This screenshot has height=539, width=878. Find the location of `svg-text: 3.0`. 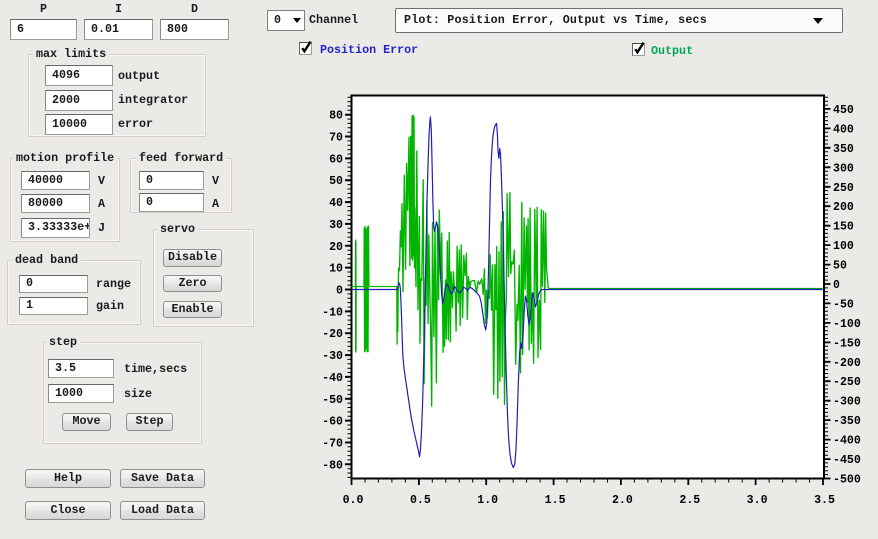

svg-text: 3.0 is located at coordinates (757, 500).